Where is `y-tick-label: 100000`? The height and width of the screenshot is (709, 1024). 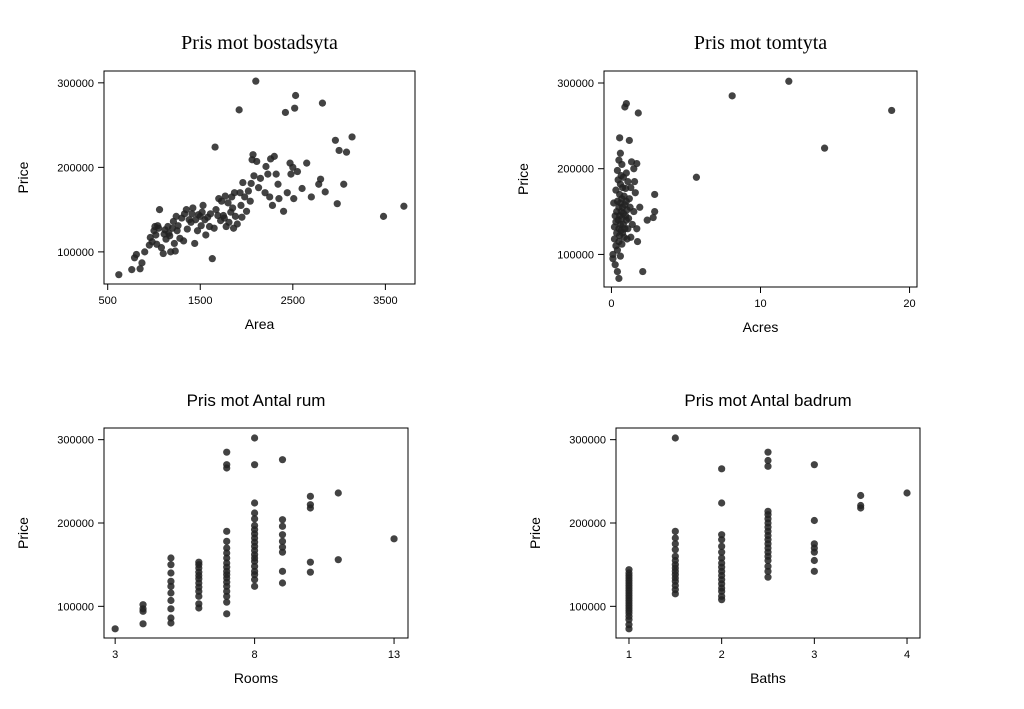 y-tick-label: 100000 is located at coordinates (587, 607).